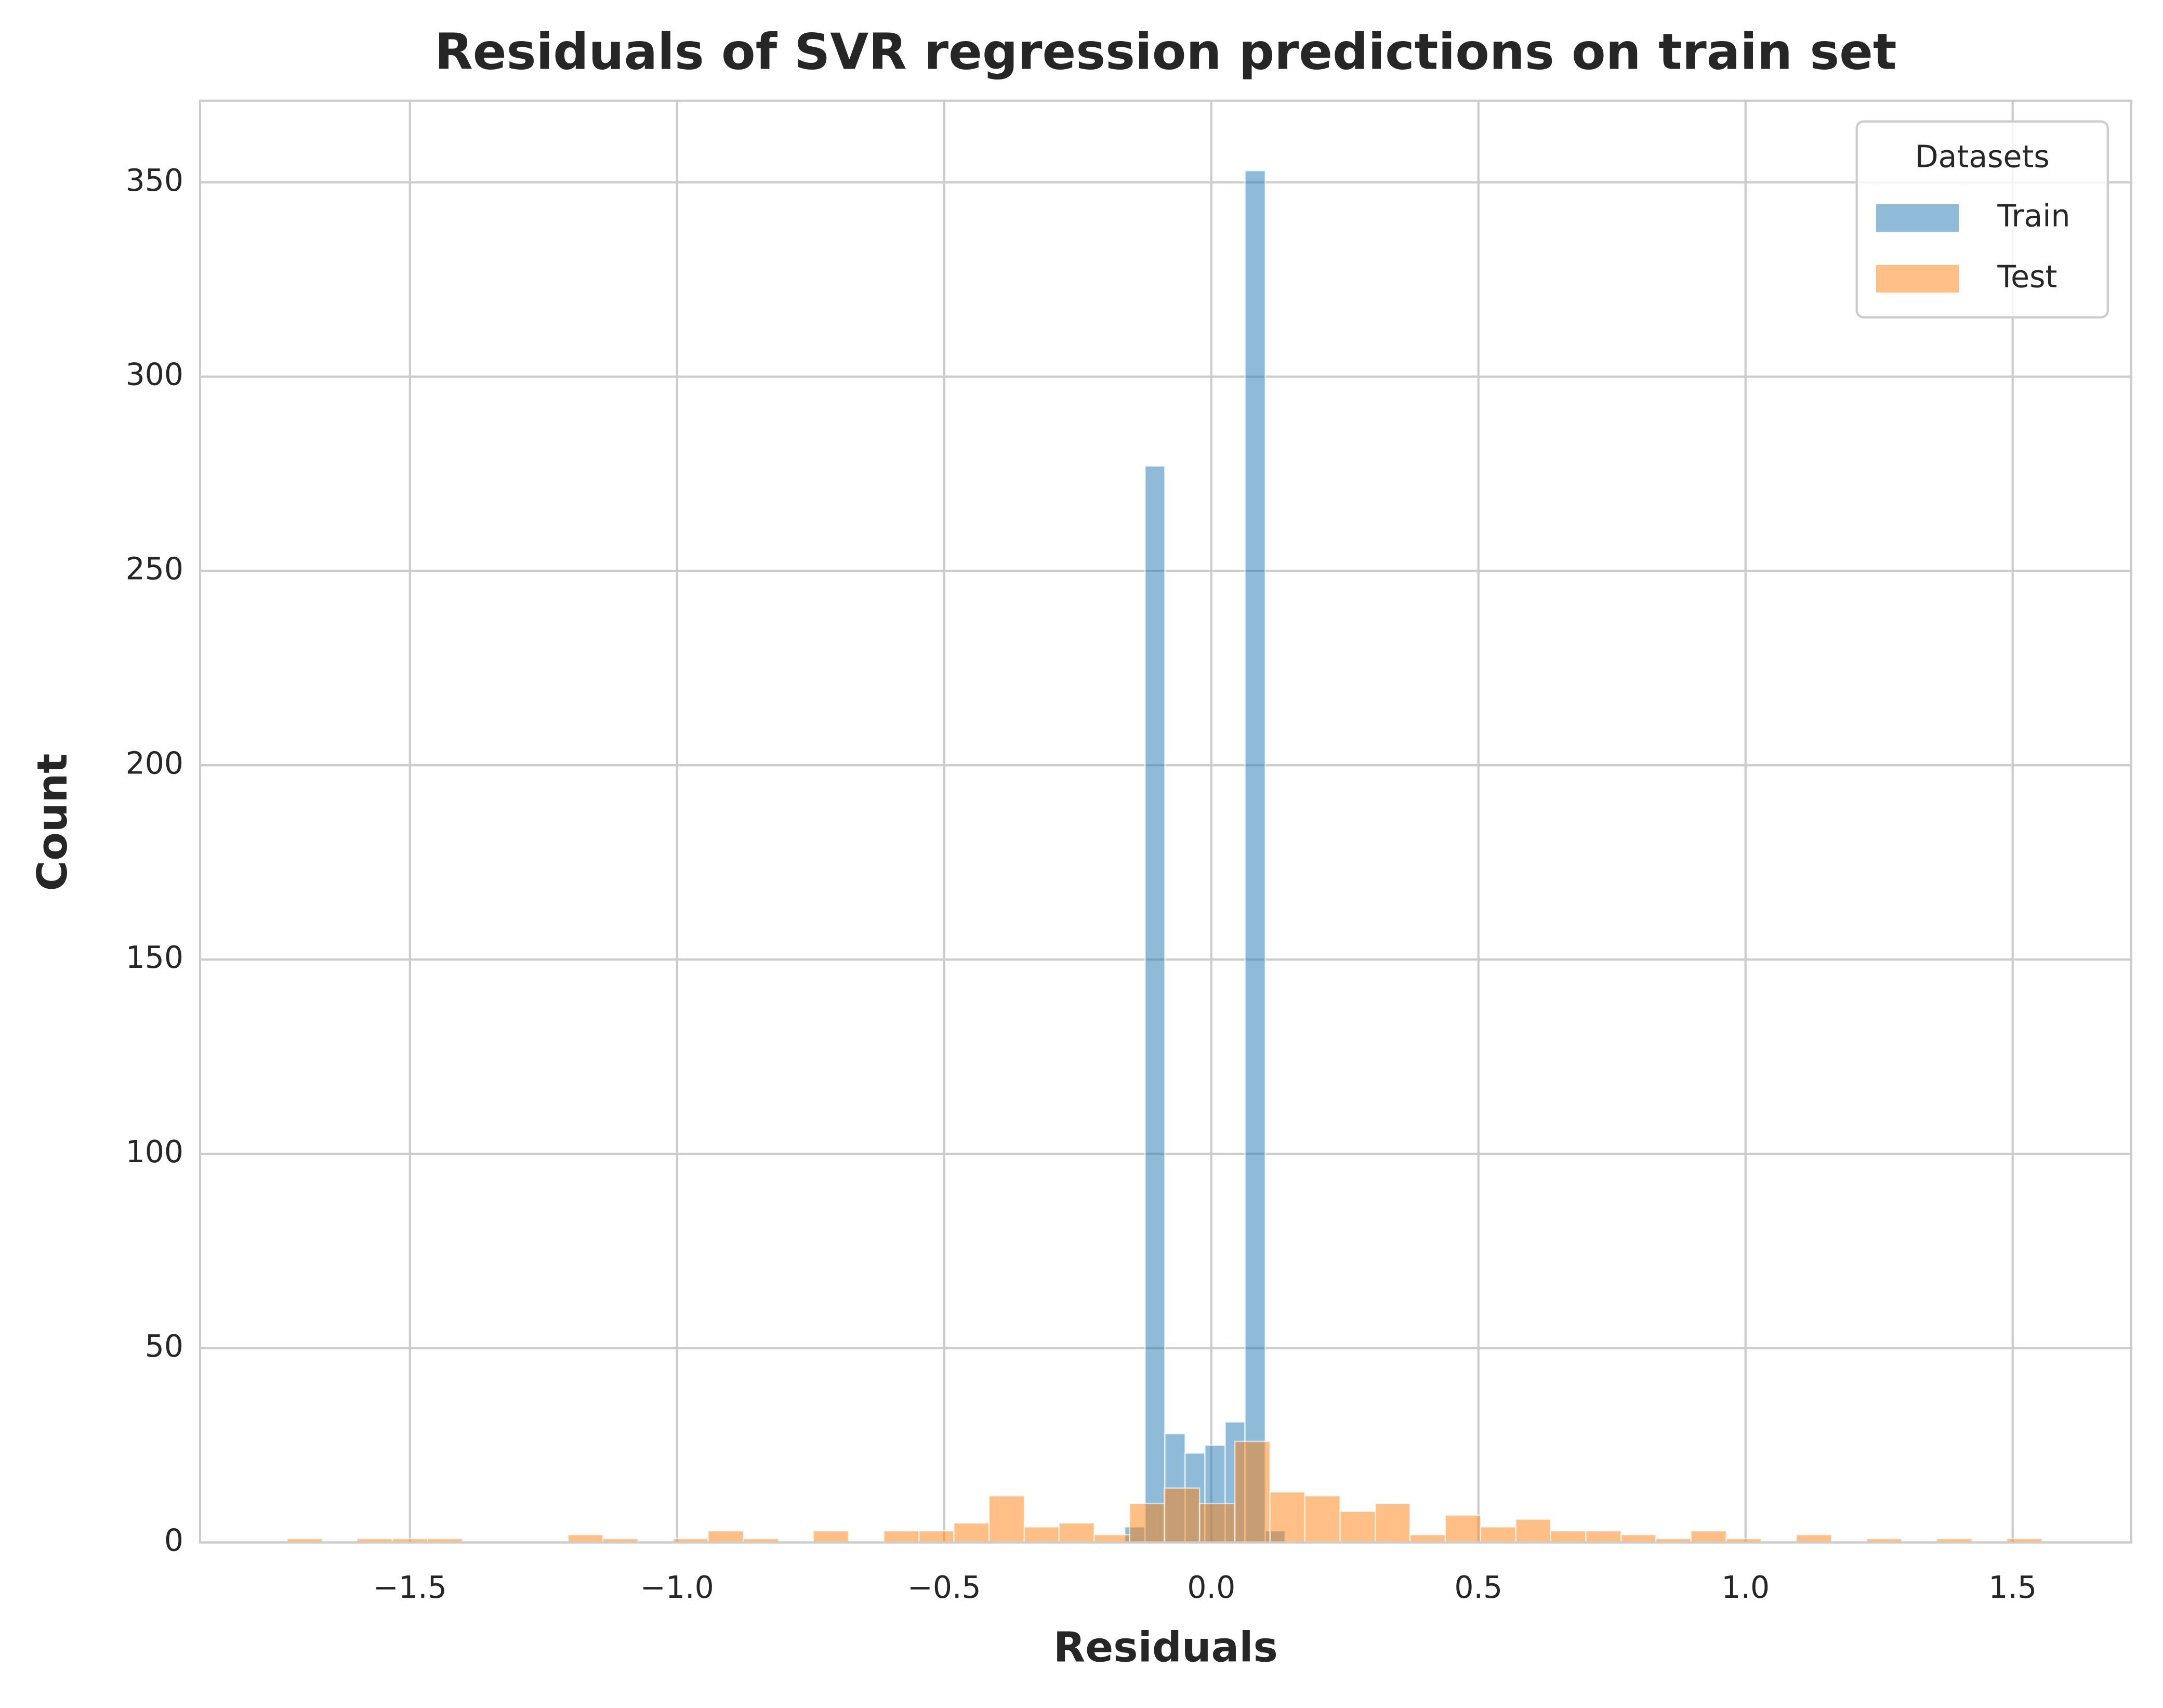 The height and width of the screenshot is (1708, 2163). What do you see at coordinates (944, 1587) in the screenshot?
I see `x-tick-label: −0.5` at bounding box center [944, 1587].